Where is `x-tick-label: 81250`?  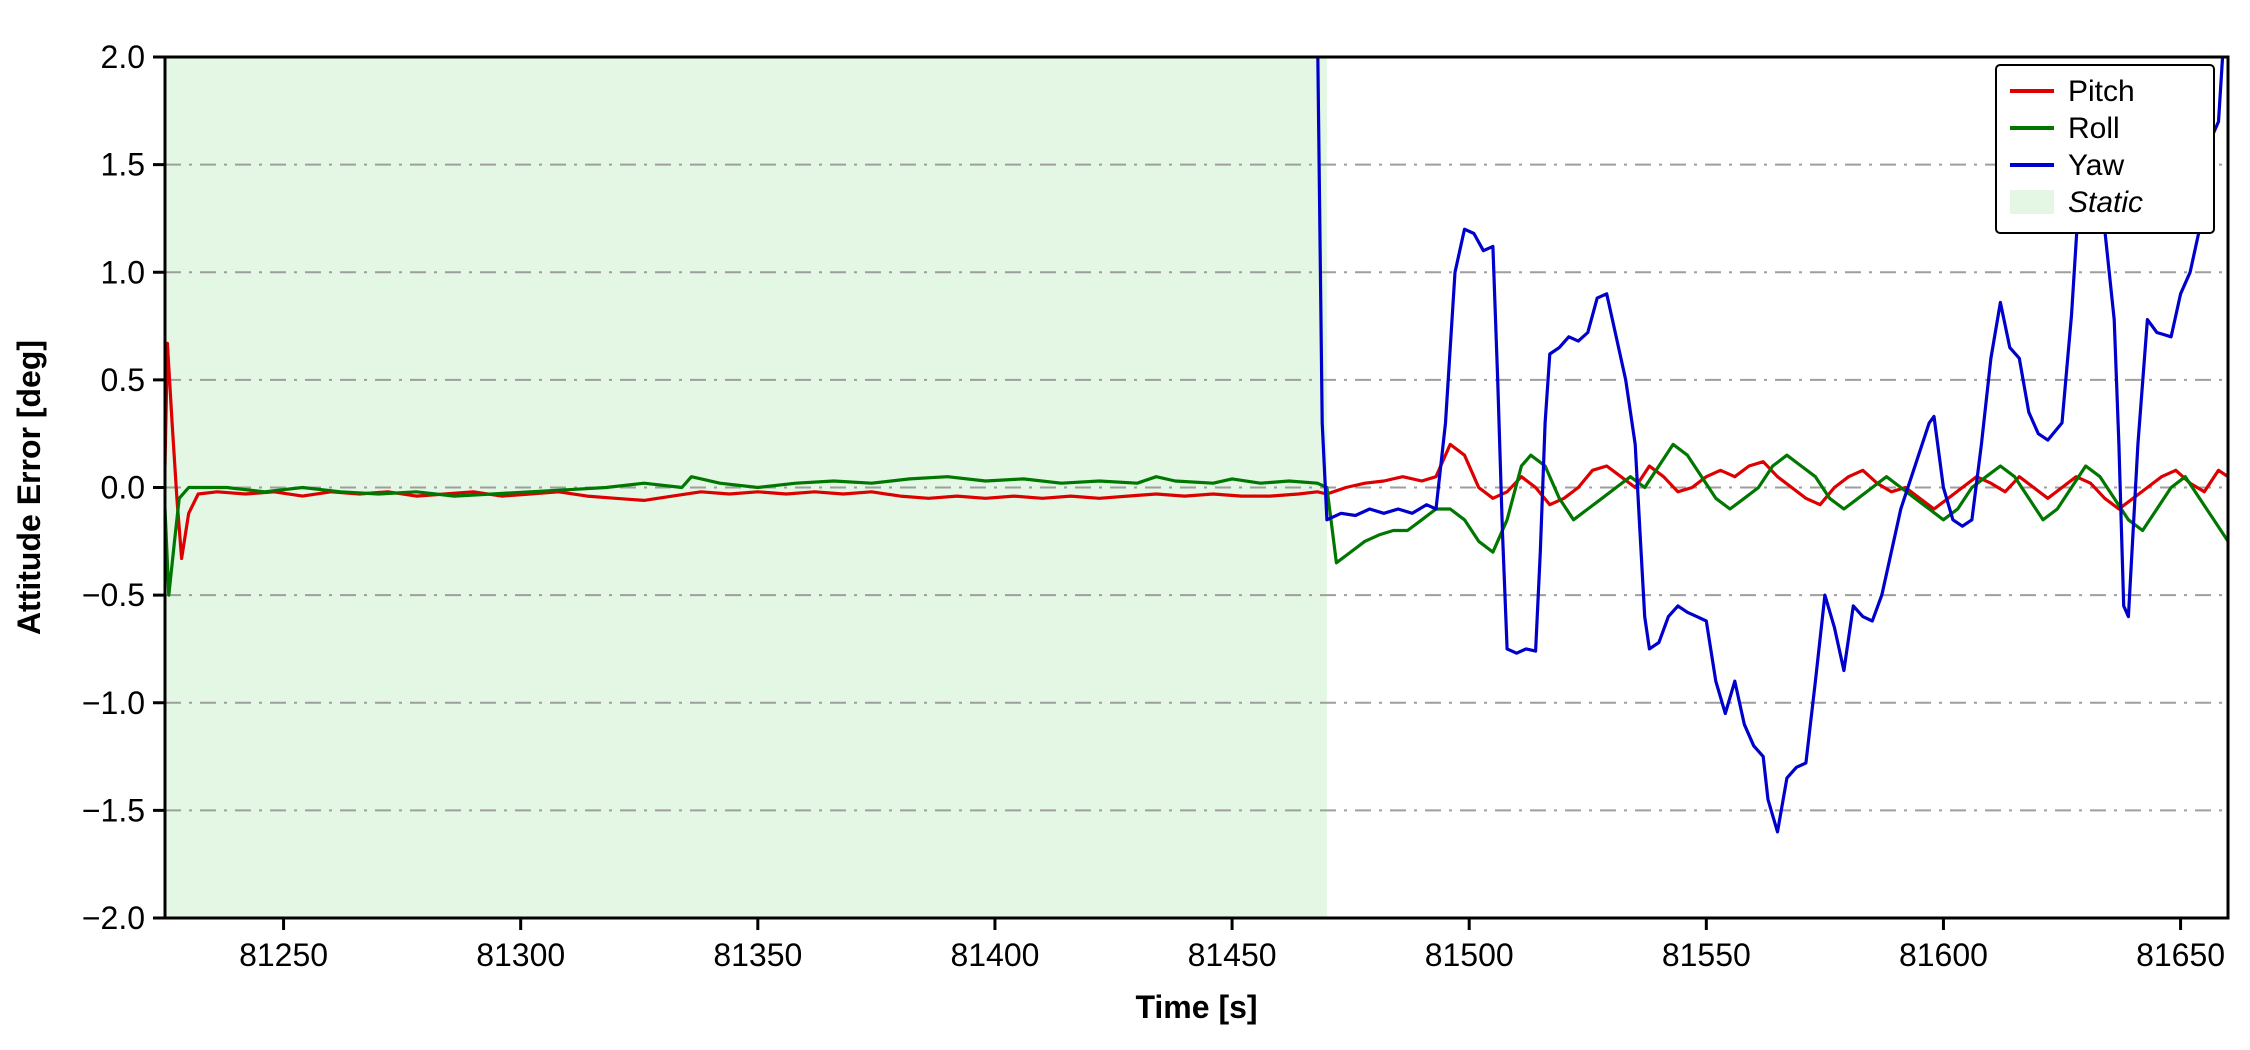 x-tick-label: 81250 is located at coordinates (283, 955).